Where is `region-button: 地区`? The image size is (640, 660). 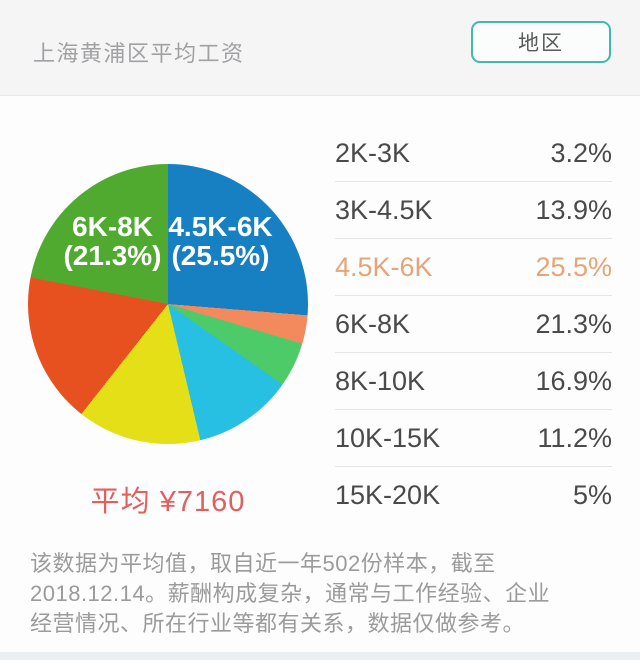 region-button: 地区 is located at coordinates (541, 42).